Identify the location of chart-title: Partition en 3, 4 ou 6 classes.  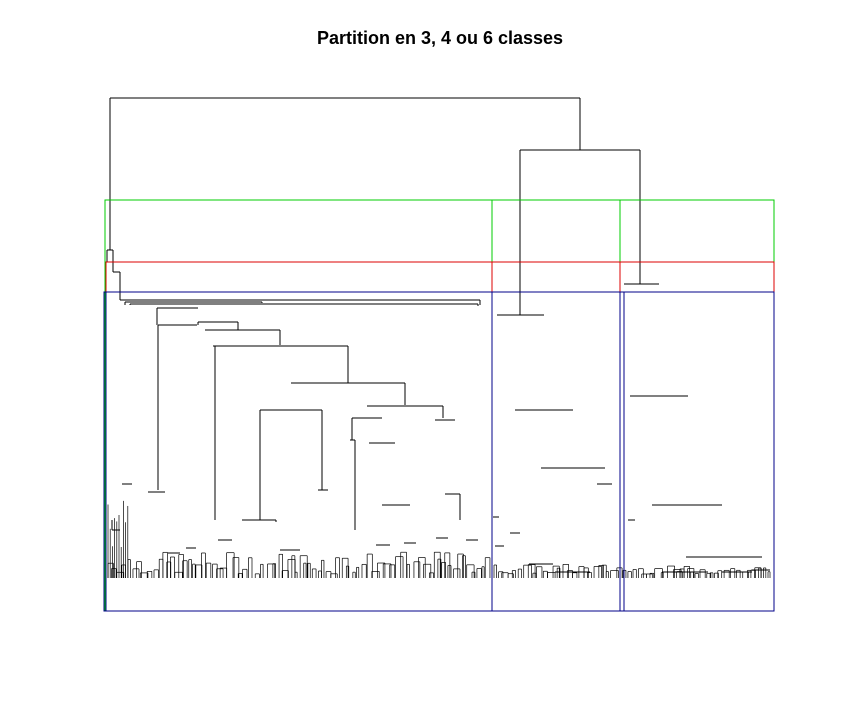
(440, 38).